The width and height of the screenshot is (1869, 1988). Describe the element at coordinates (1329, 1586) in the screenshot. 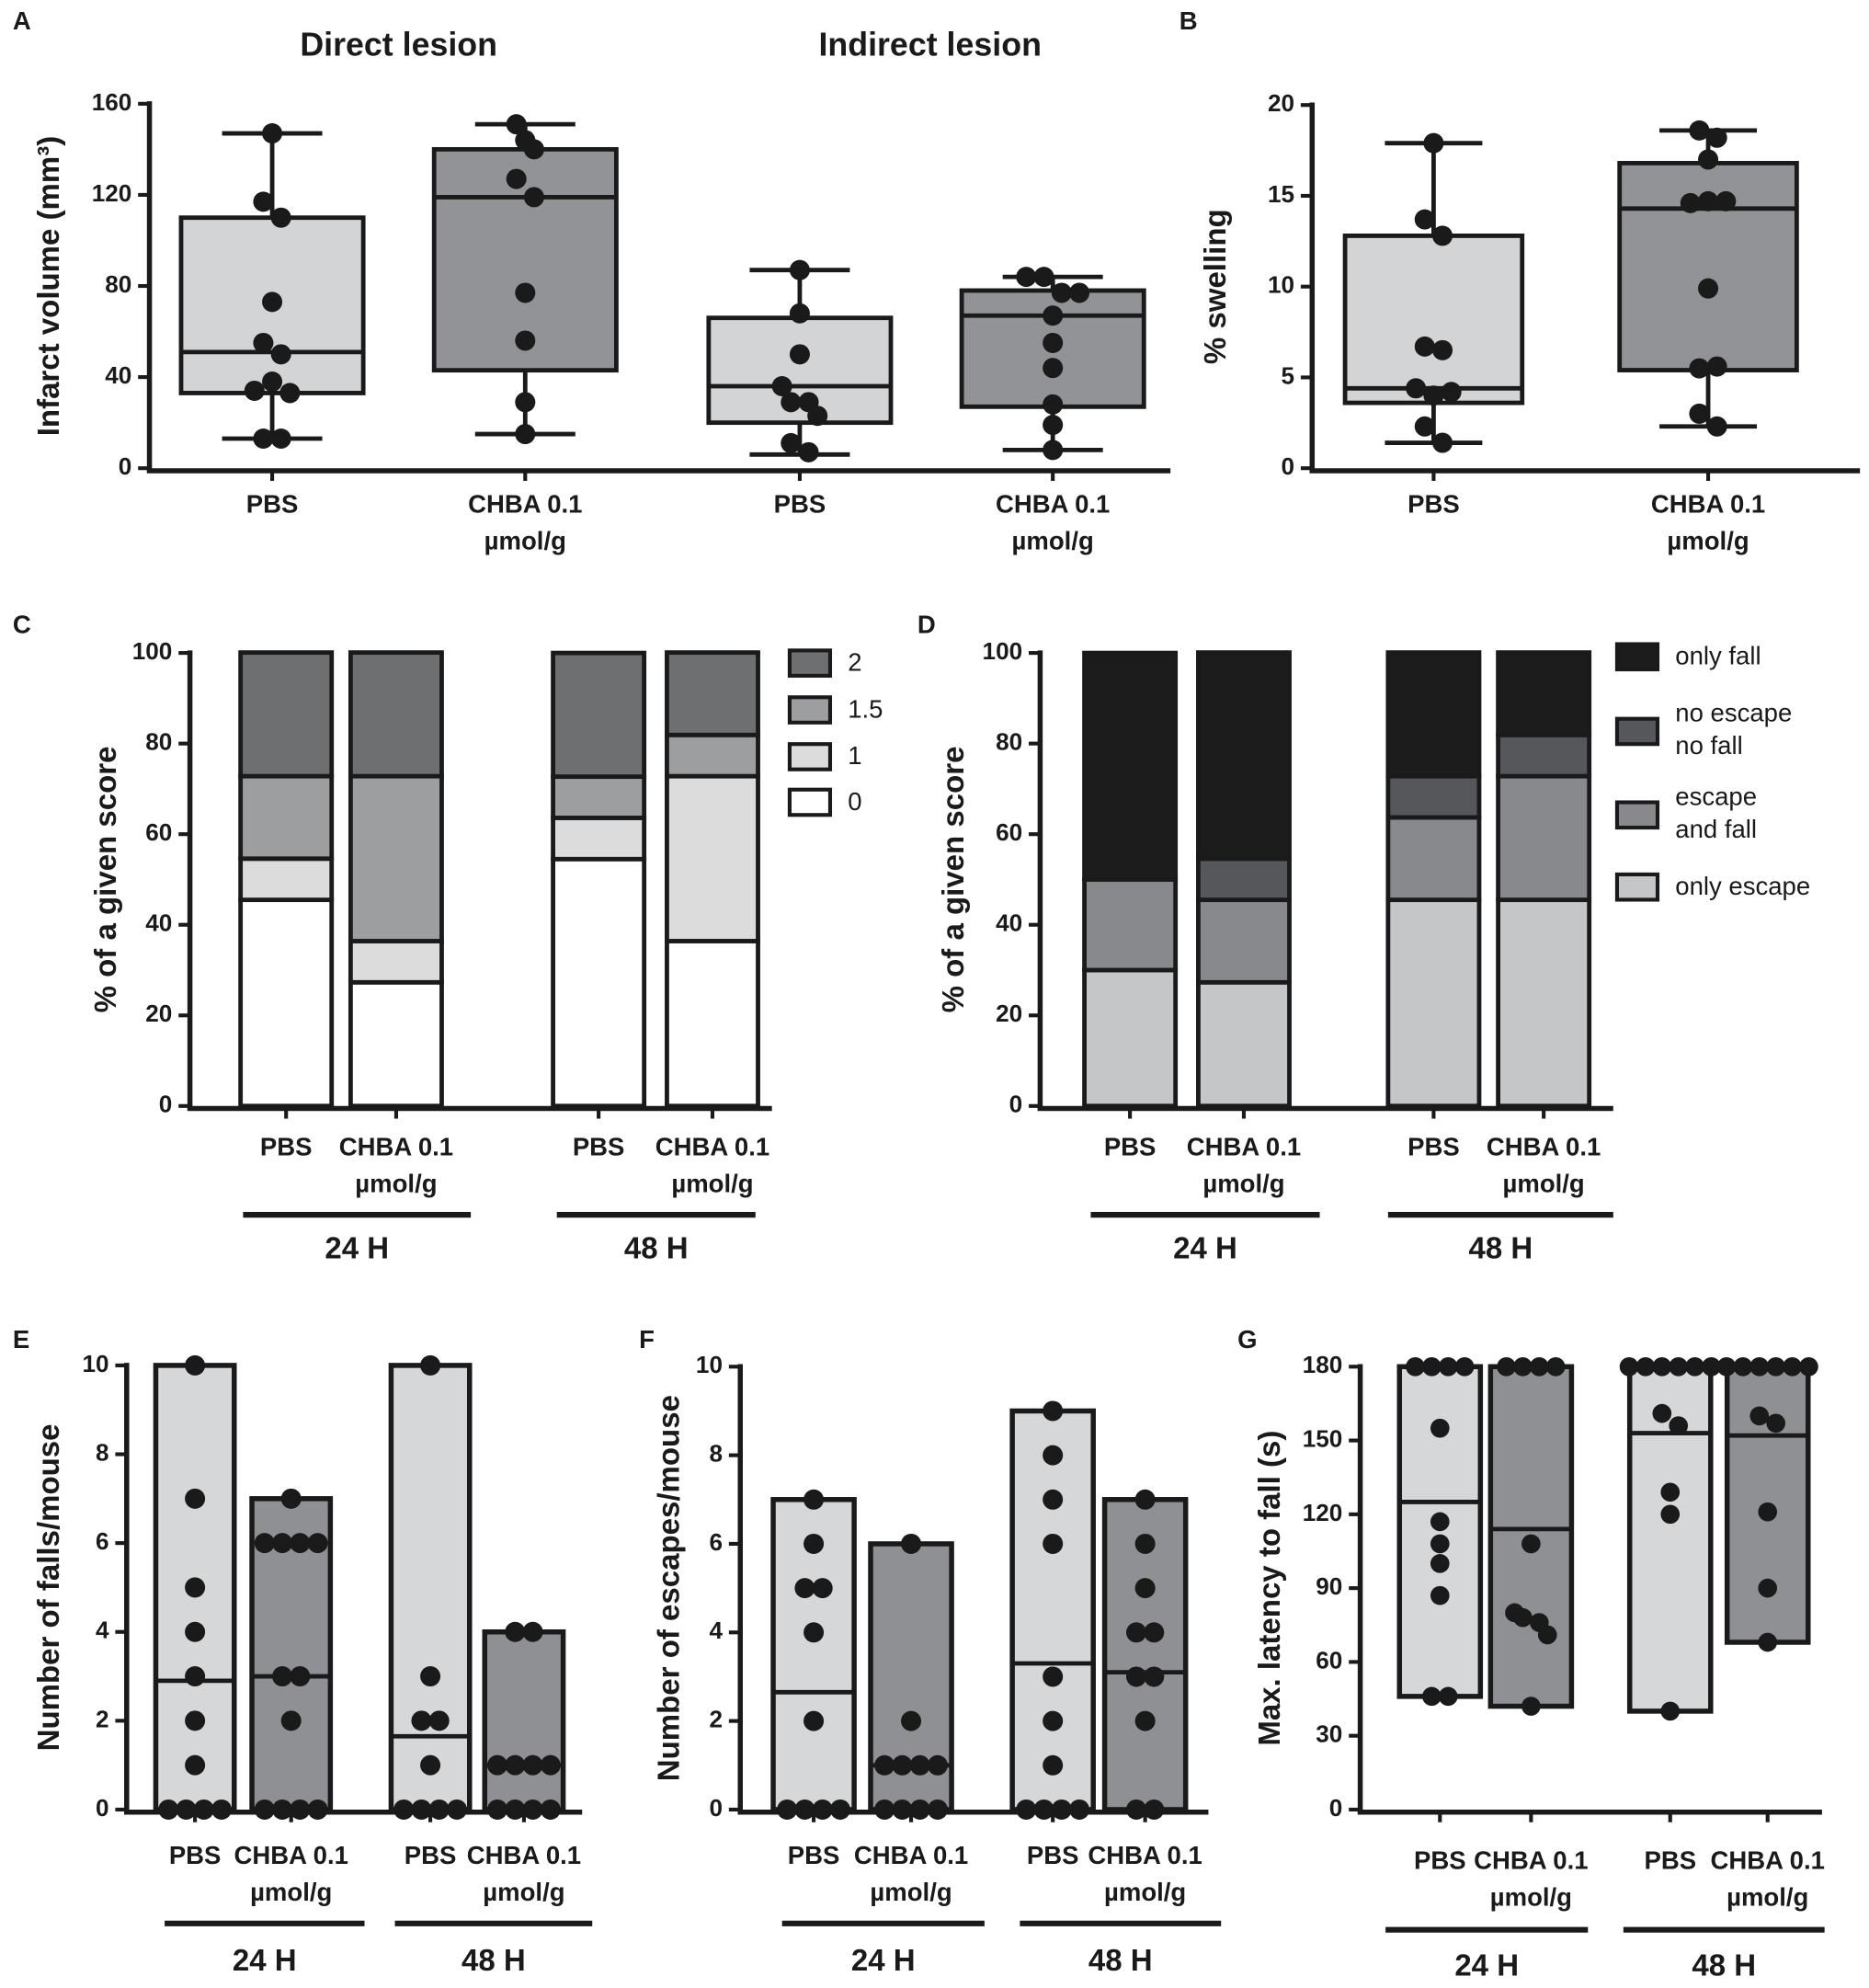

I see `y-tick-label: 90` at that location.